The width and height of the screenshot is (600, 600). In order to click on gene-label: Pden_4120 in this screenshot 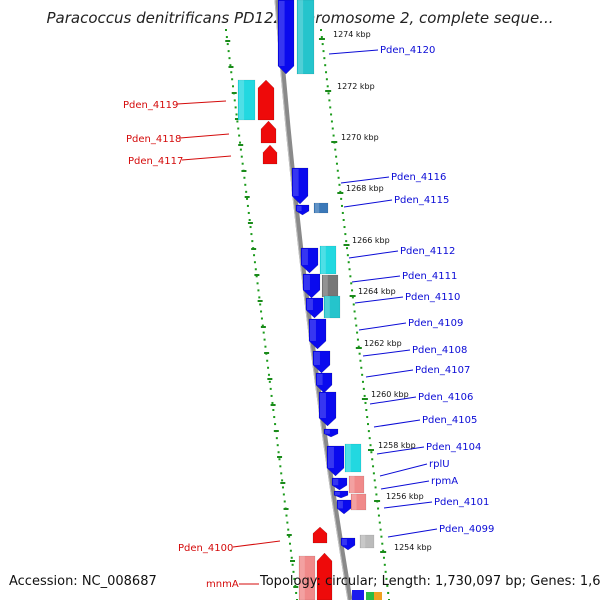, I will do `click(407, 50)`.